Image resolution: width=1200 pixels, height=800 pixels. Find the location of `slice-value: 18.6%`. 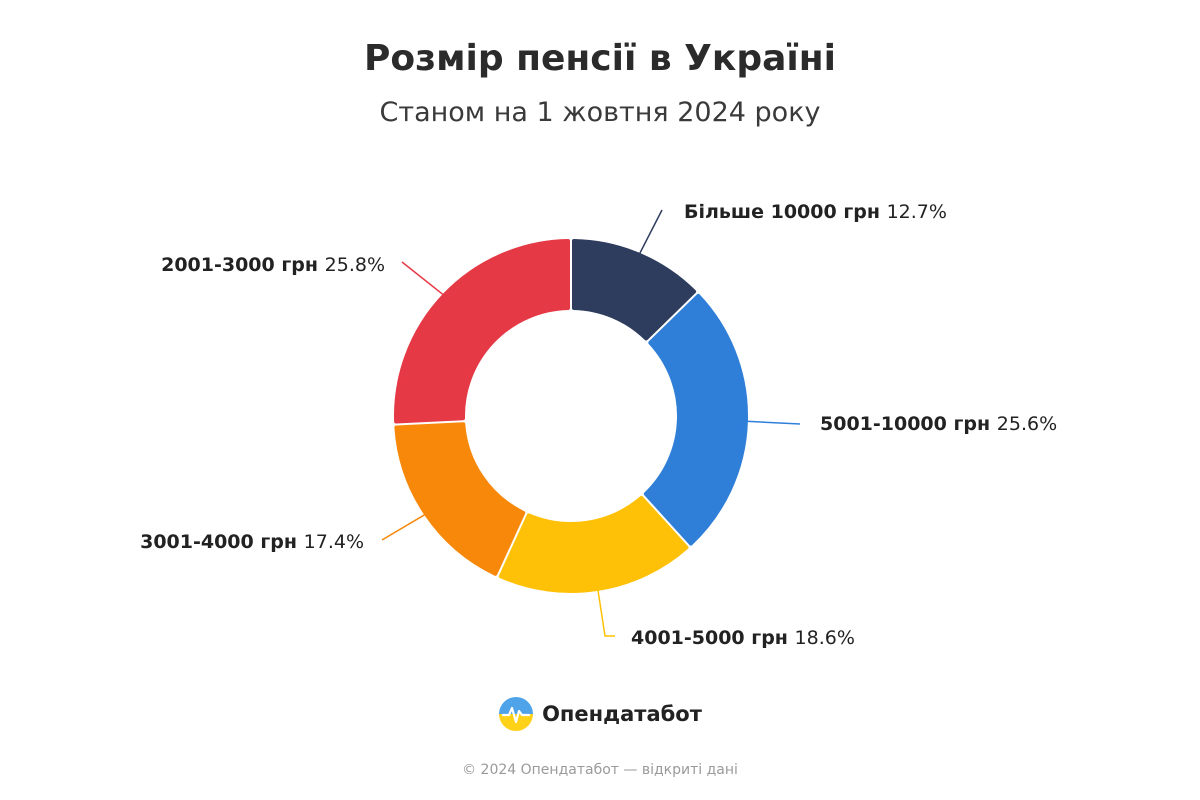

slice-value: 18.6% is located at coordinates (825, 638).